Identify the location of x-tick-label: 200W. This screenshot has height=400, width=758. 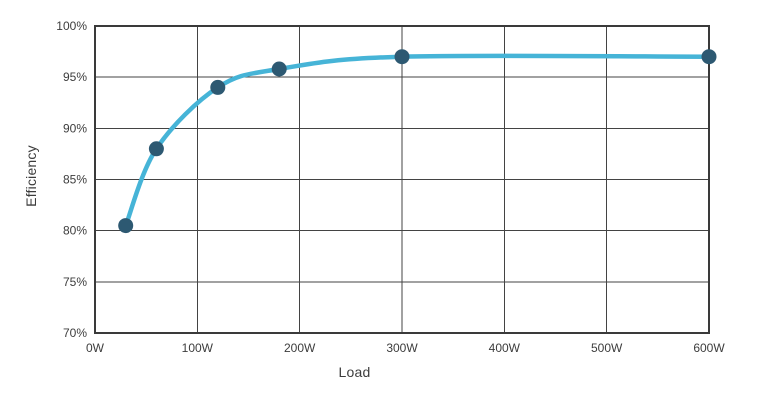
(300, 348).